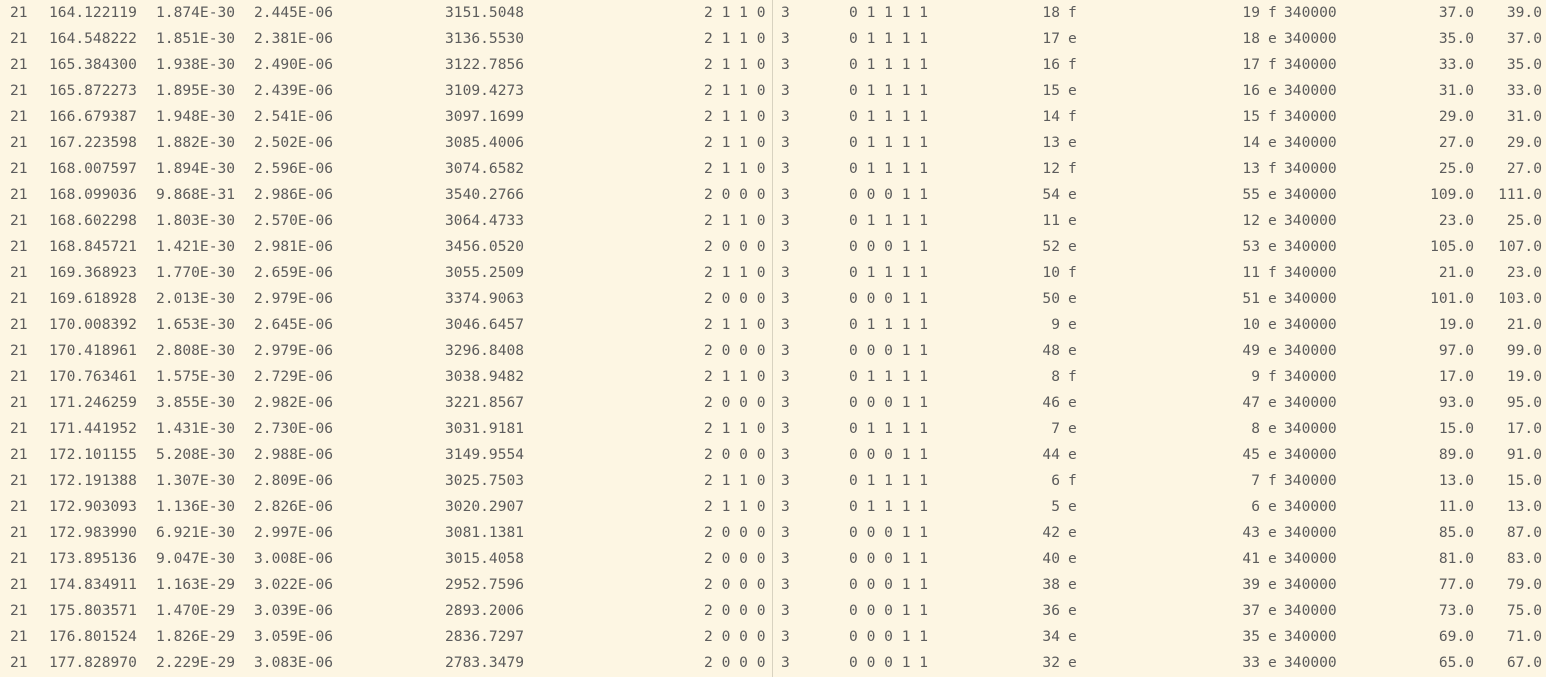 Image resolution: width=1546 pixels, height=677 pixels. I want to click on col-lower-j: 47, so click(1251, 402).